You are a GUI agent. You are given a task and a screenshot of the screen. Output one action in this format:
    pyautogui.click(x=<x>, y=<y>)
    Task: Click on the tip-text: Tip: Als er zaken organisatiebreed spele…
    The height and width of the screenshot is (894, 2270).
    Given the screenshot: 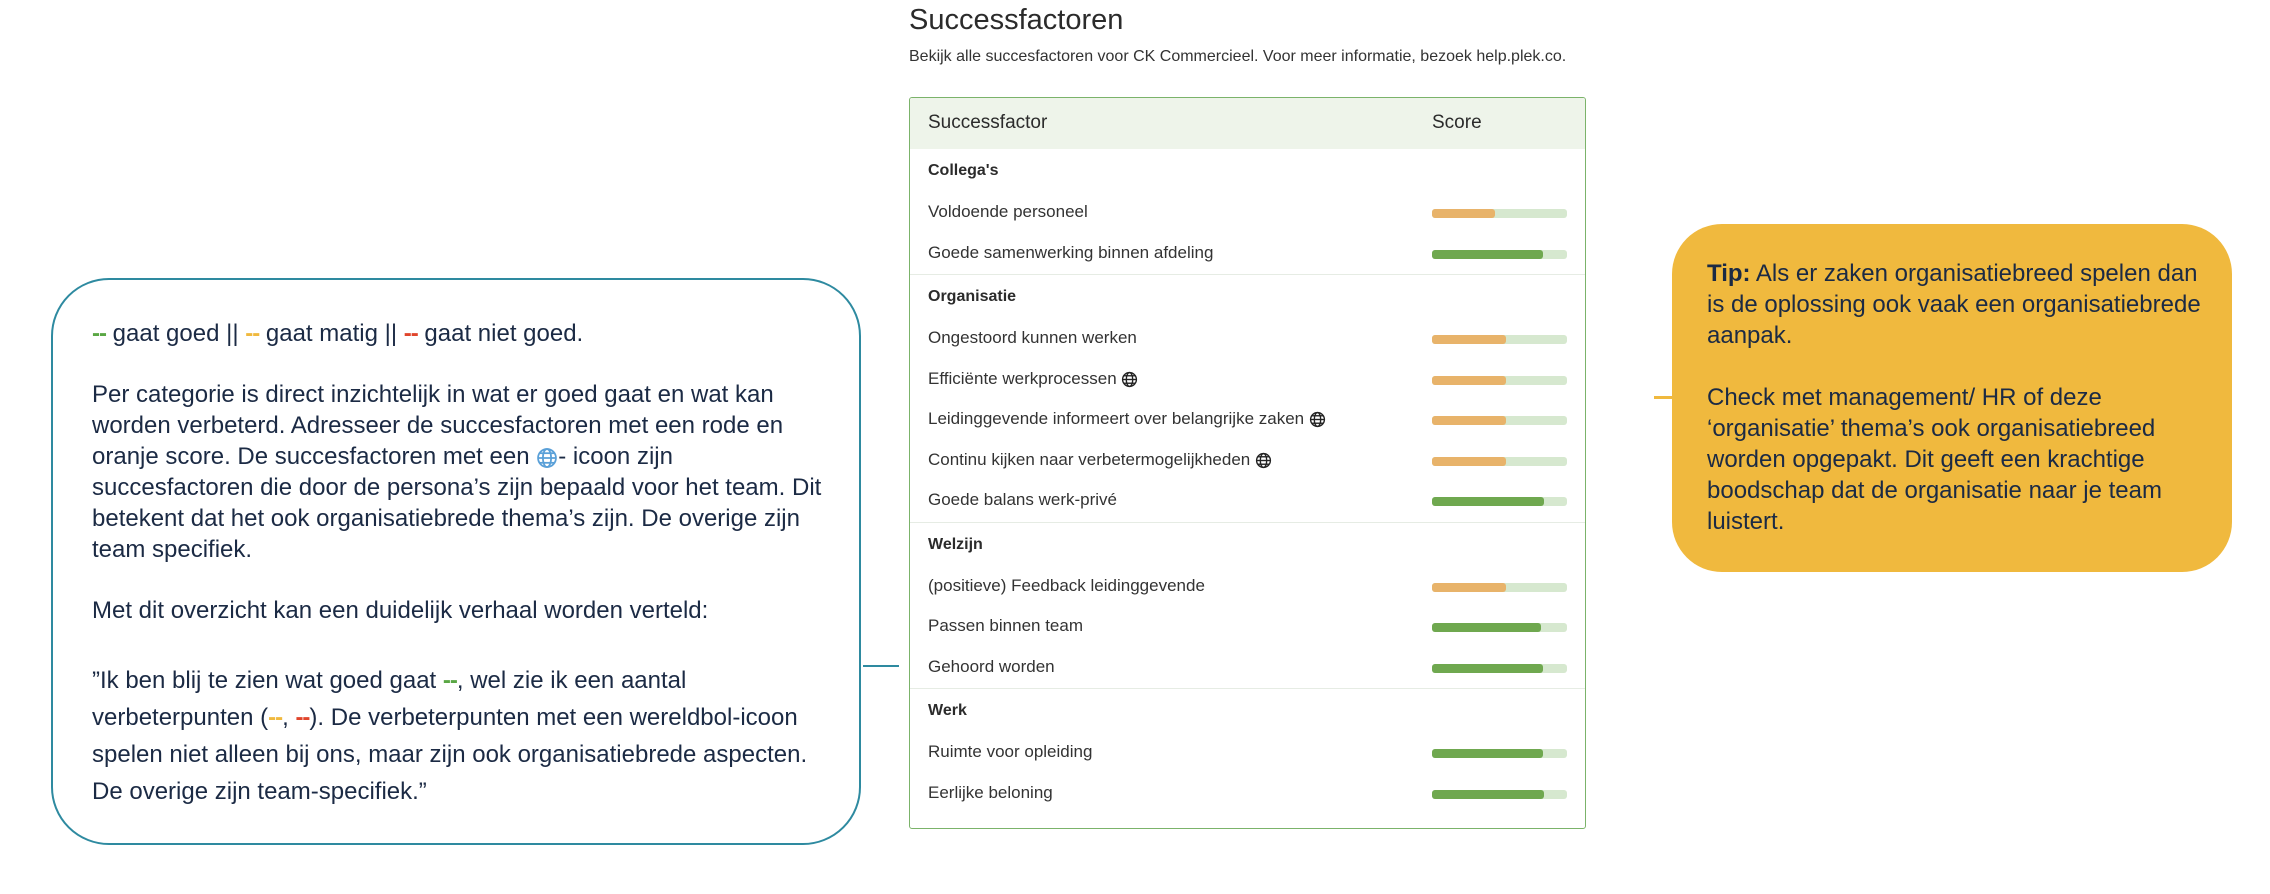 What is the action you would take?
    pyautogui.click(x=1957, y=413)
    